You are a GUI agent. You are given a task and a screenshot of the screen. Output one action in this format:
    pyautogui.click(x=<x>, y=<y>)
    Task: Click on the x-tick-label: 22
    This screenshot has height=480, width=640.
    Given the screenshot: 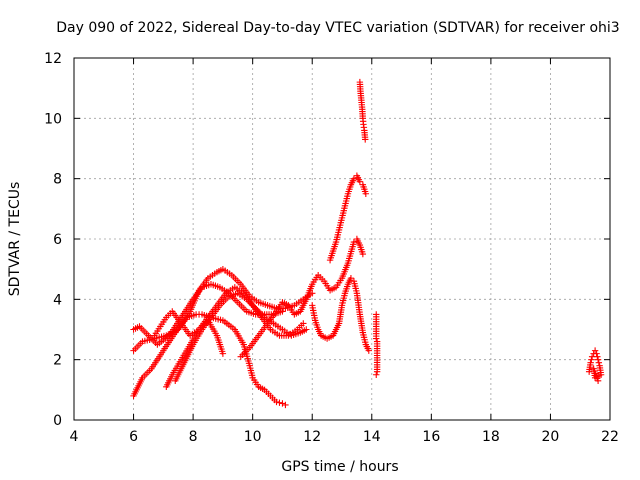 What is the action you would take?
    pyautogui.click(x=610, y=437)
    